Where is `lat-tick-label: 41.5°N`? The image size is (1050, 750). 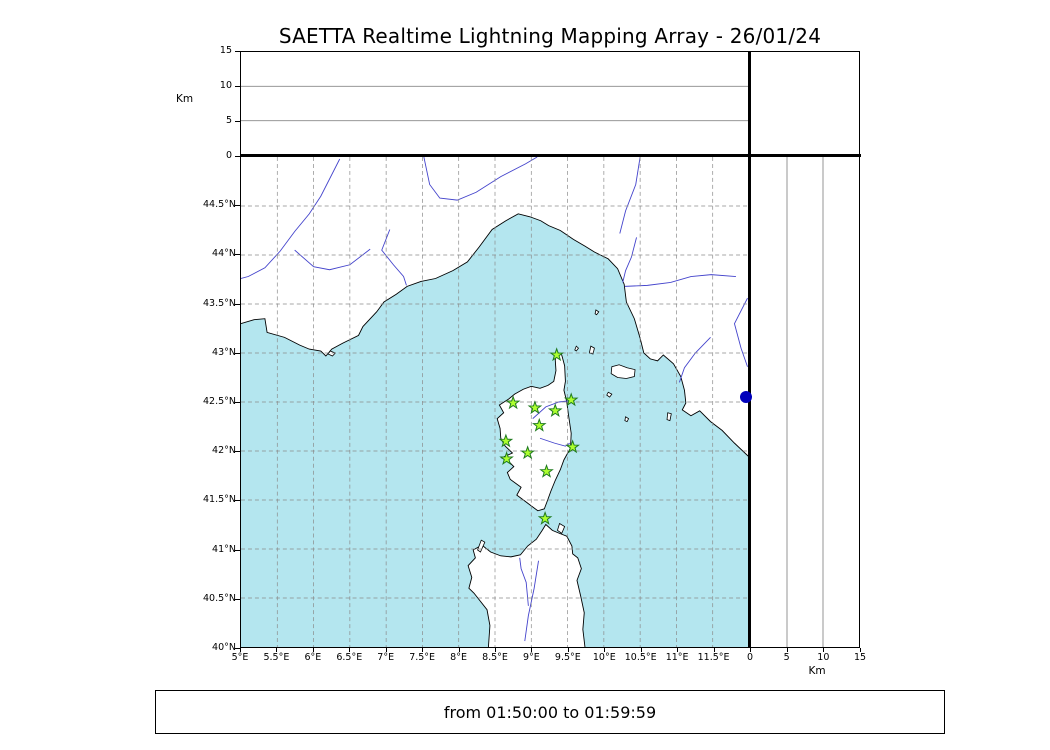
lat-tick-label: 41.5°N is located at coordinates (219, 500).